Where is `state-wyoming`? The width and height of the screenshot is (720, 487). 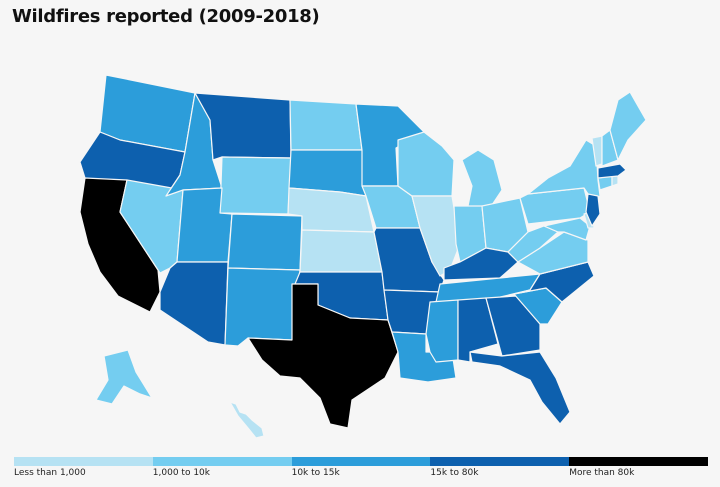
state-wyoming is located at coordinates (255, 185).